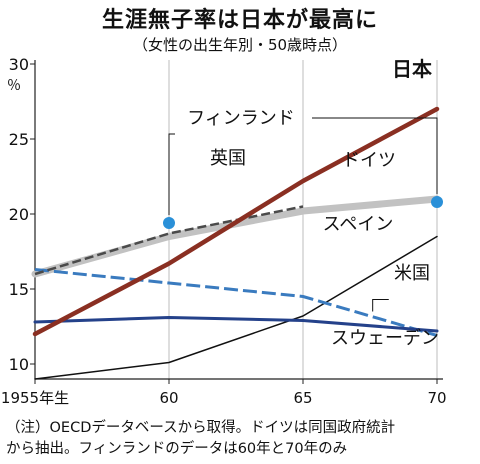 The image size is (480, 464). I want to click on note-line-2: から抽出。フィンランドのデータは60年と70年のみ, so click(177, 449).